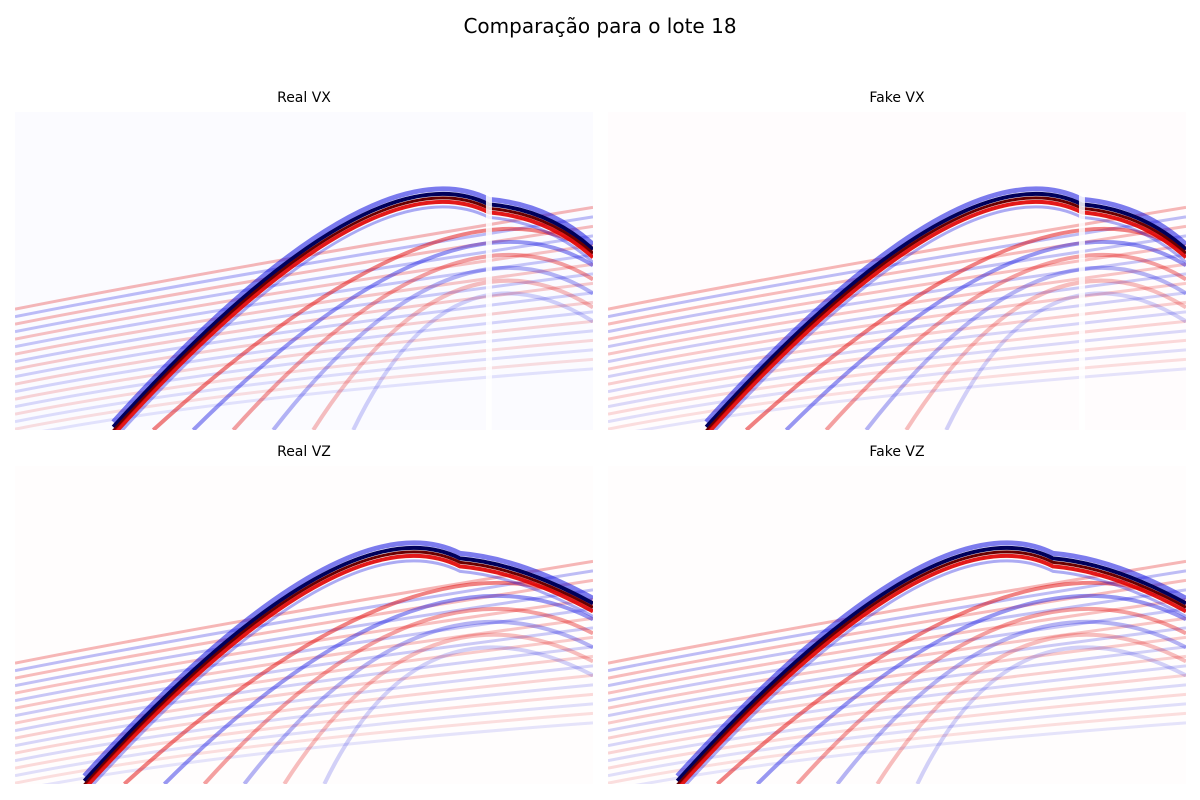  What do you see at coordinates (600, 26) in the screenshot?
I see `figure-title: Comparação para o lote 18` at bounding box center [600, 26].